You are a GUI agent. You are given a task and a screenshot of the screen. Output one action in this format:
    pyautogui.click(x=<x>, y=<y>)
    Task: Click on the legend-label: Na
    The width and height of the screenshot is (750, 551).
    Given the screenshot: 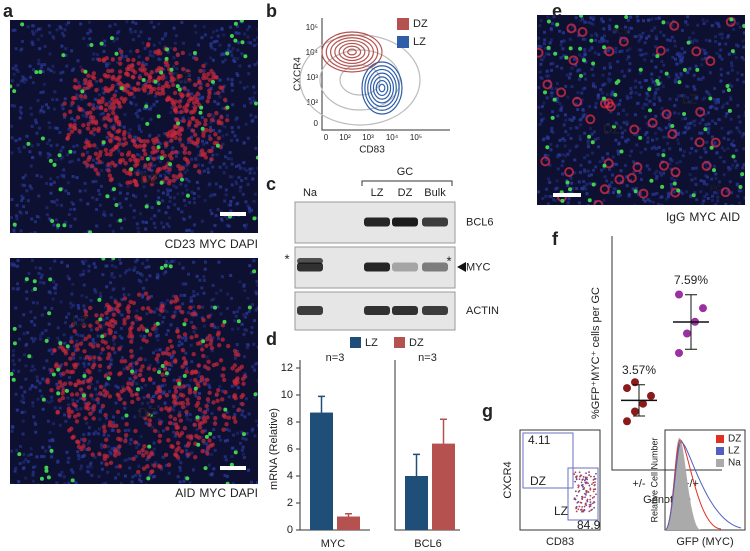 What is the action you would take?
    pyautogui.click(x=734, y=463)
    